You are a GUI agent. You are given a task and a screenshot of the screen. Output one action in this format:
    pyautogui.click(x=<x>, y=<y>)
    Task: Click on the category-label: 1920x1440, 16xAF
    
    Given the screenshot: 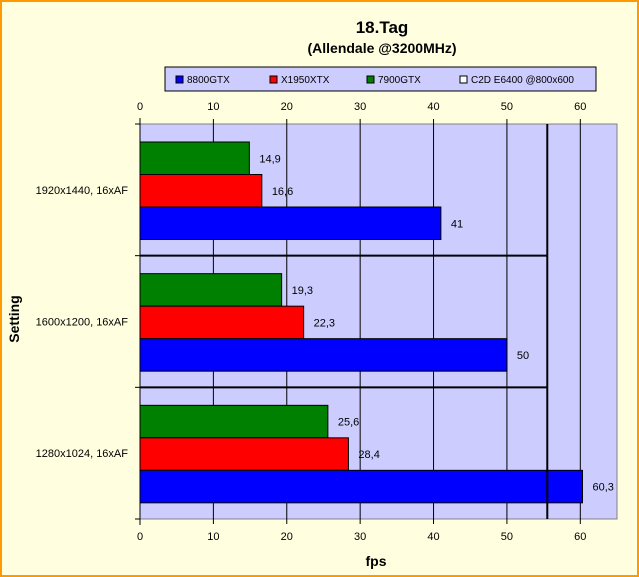 What is the action you would take?
    pyautogui.click(x=82, y=191)
    